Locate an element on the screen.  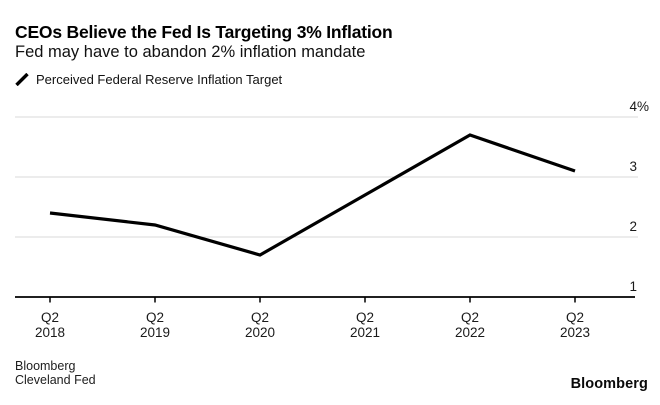
x-axis-label-year: 2023 is located at coordinates (575, 332).